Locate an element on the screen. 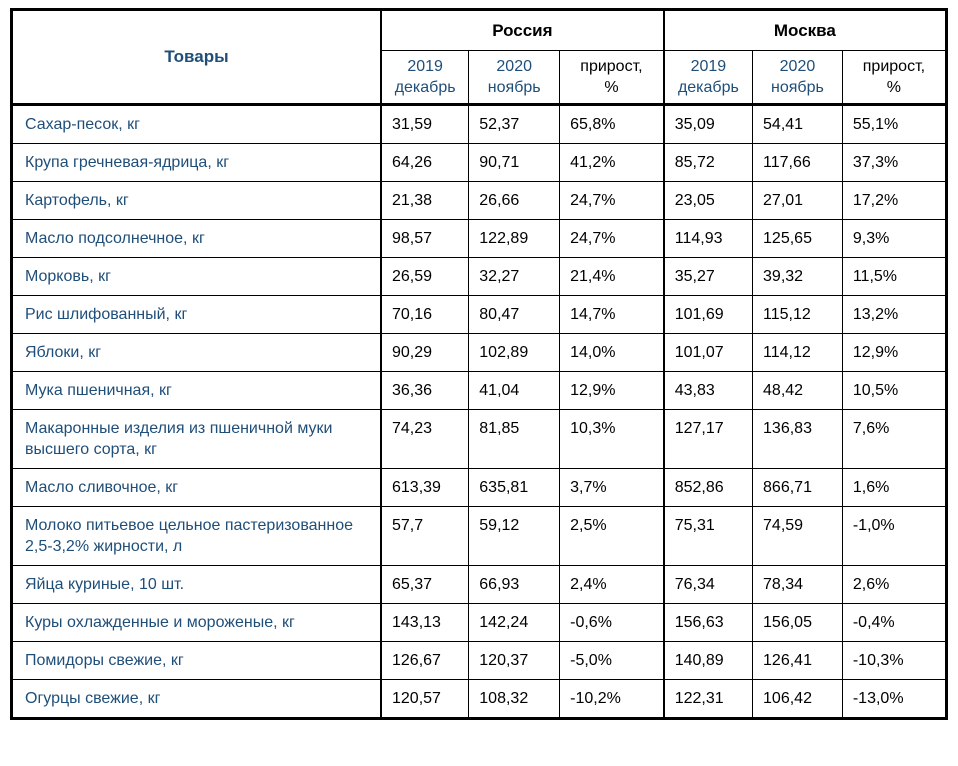  subheader-moscow-growth-percent: прирост, % is located at coordinates (894, 78).